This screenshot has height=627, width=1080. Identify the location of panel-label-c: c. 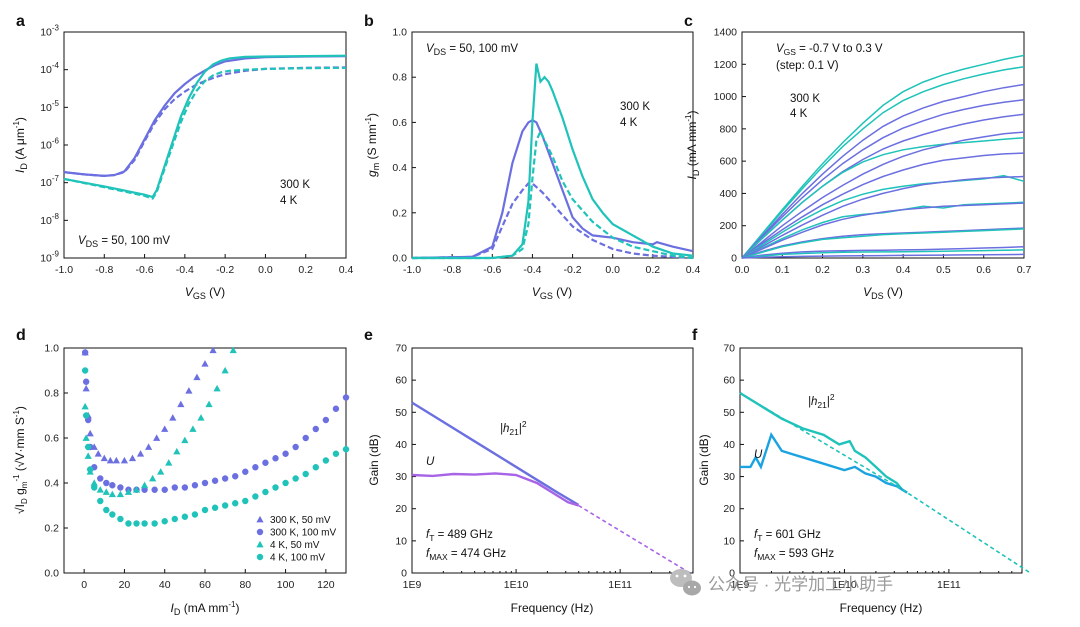
(688, 21).